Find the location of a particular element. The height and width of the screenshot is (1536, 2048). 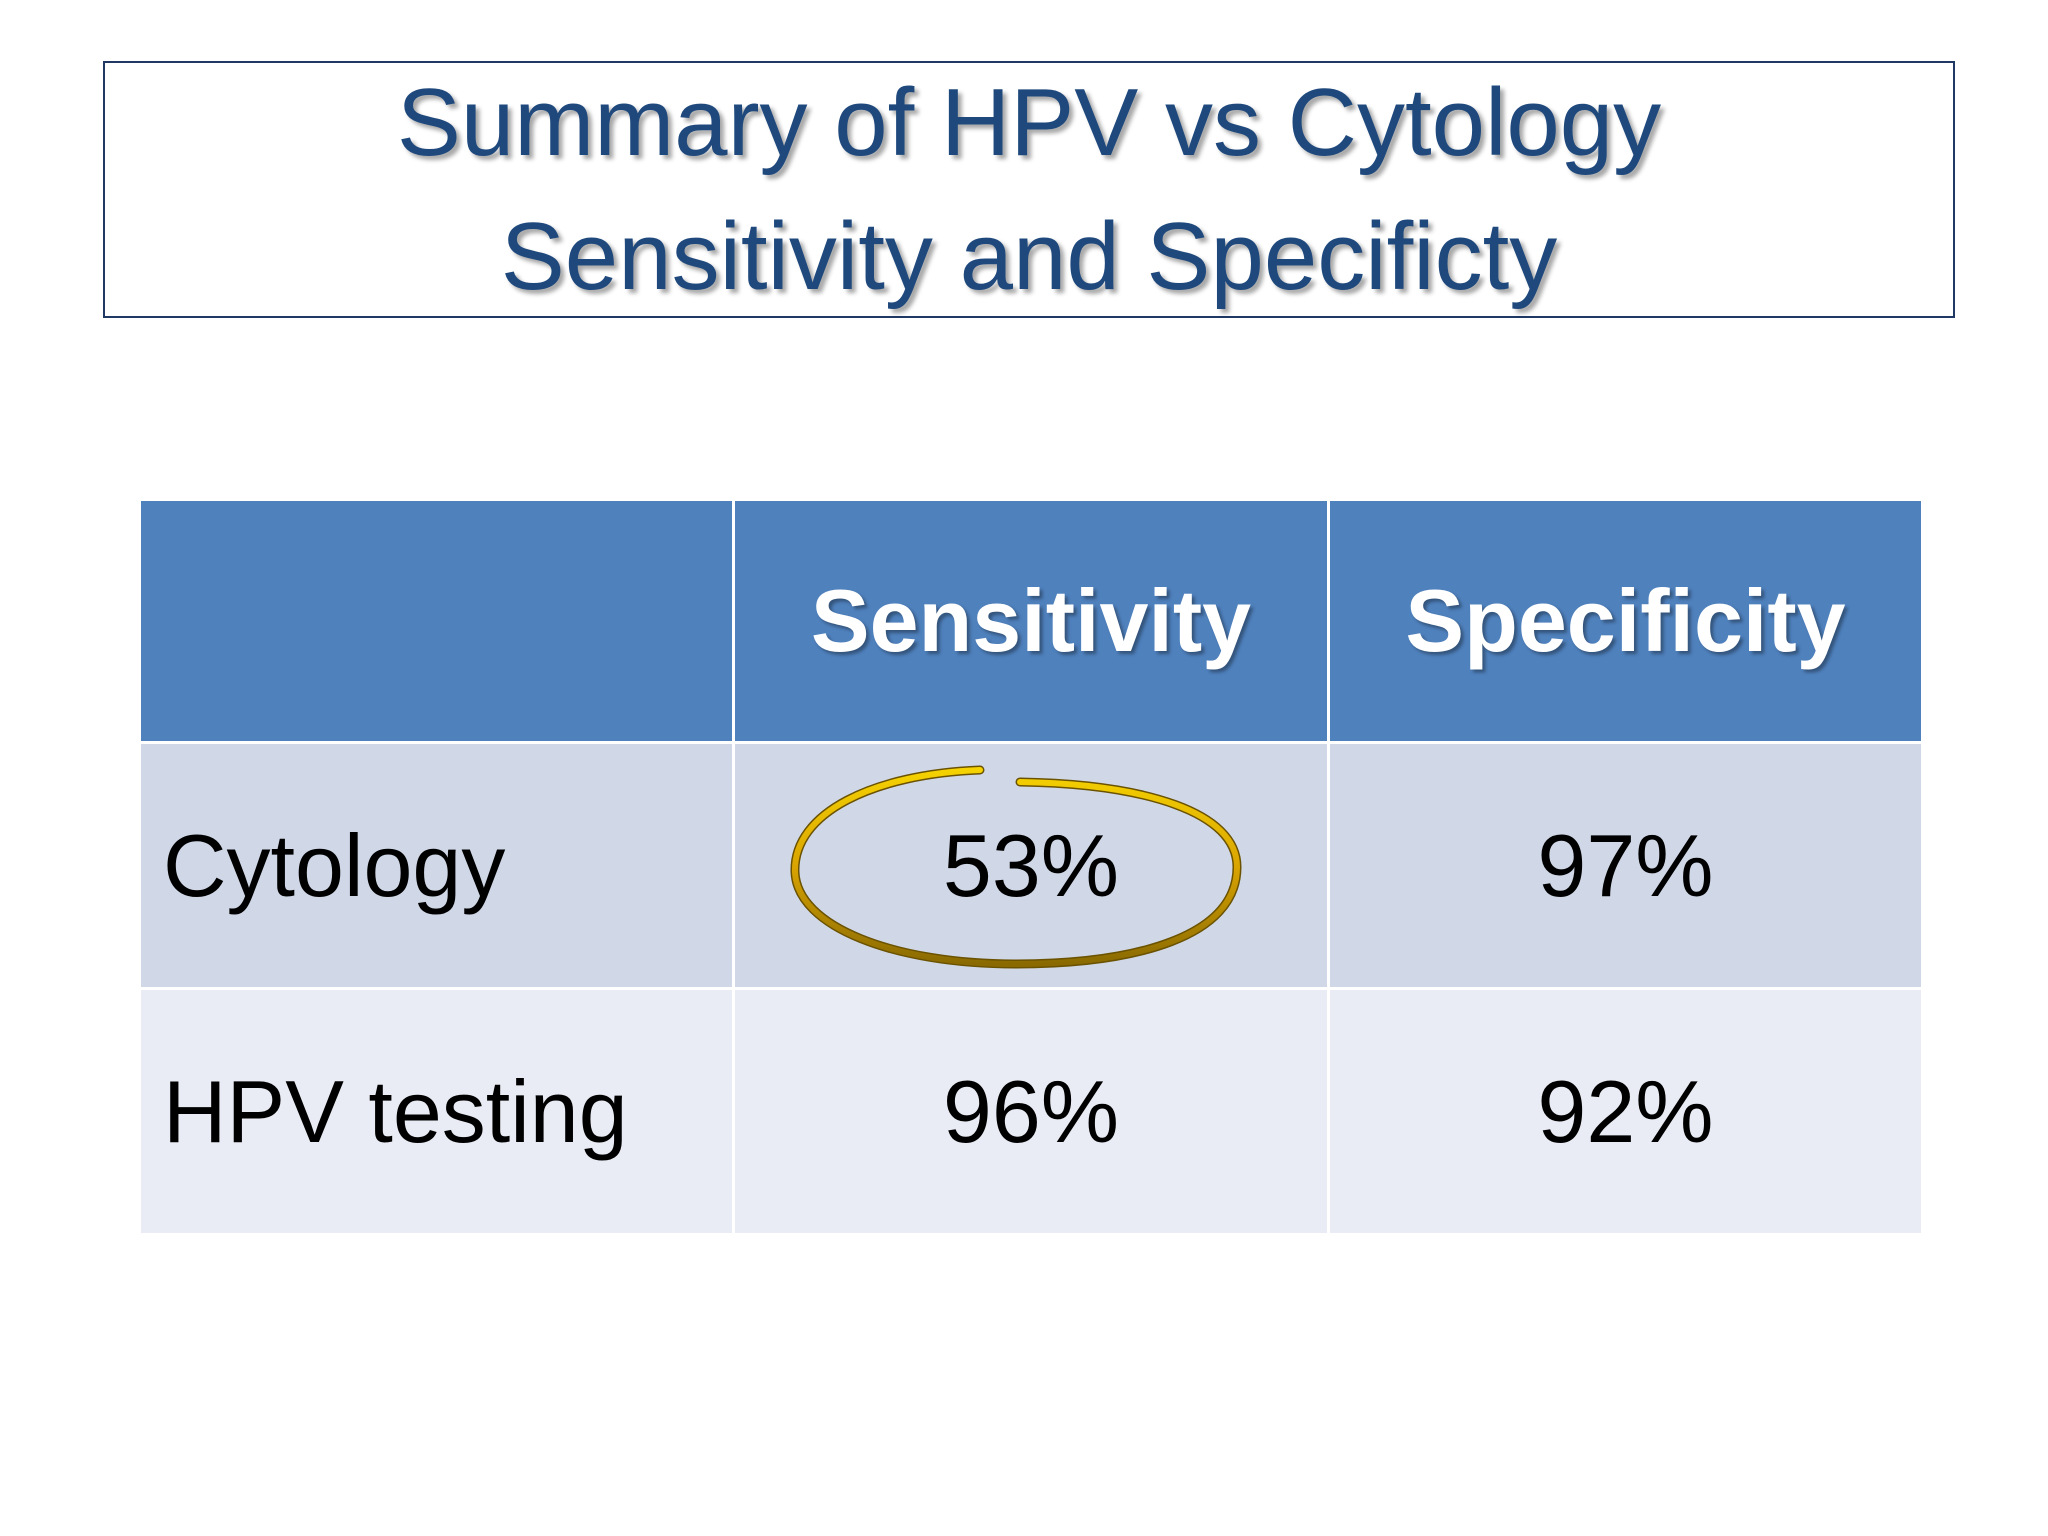

row-label-cytology: Cytology is located at coordinates (436, 865).